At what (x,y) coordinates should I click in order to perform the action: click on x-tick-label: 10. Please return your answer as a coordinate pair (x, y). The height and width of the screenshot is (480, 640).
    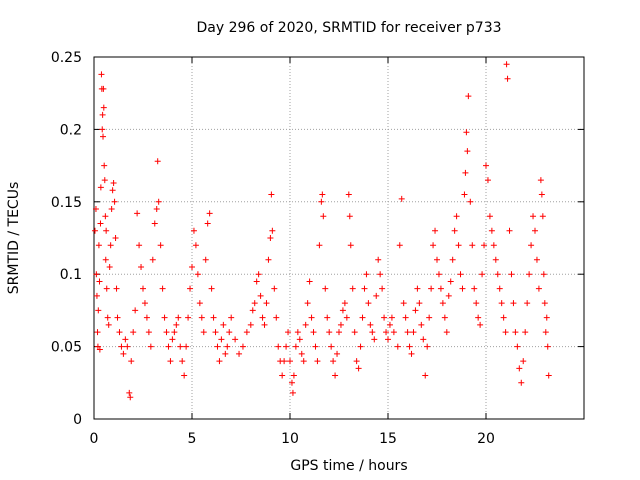
    Looking at the image, I should click on (290, 439).